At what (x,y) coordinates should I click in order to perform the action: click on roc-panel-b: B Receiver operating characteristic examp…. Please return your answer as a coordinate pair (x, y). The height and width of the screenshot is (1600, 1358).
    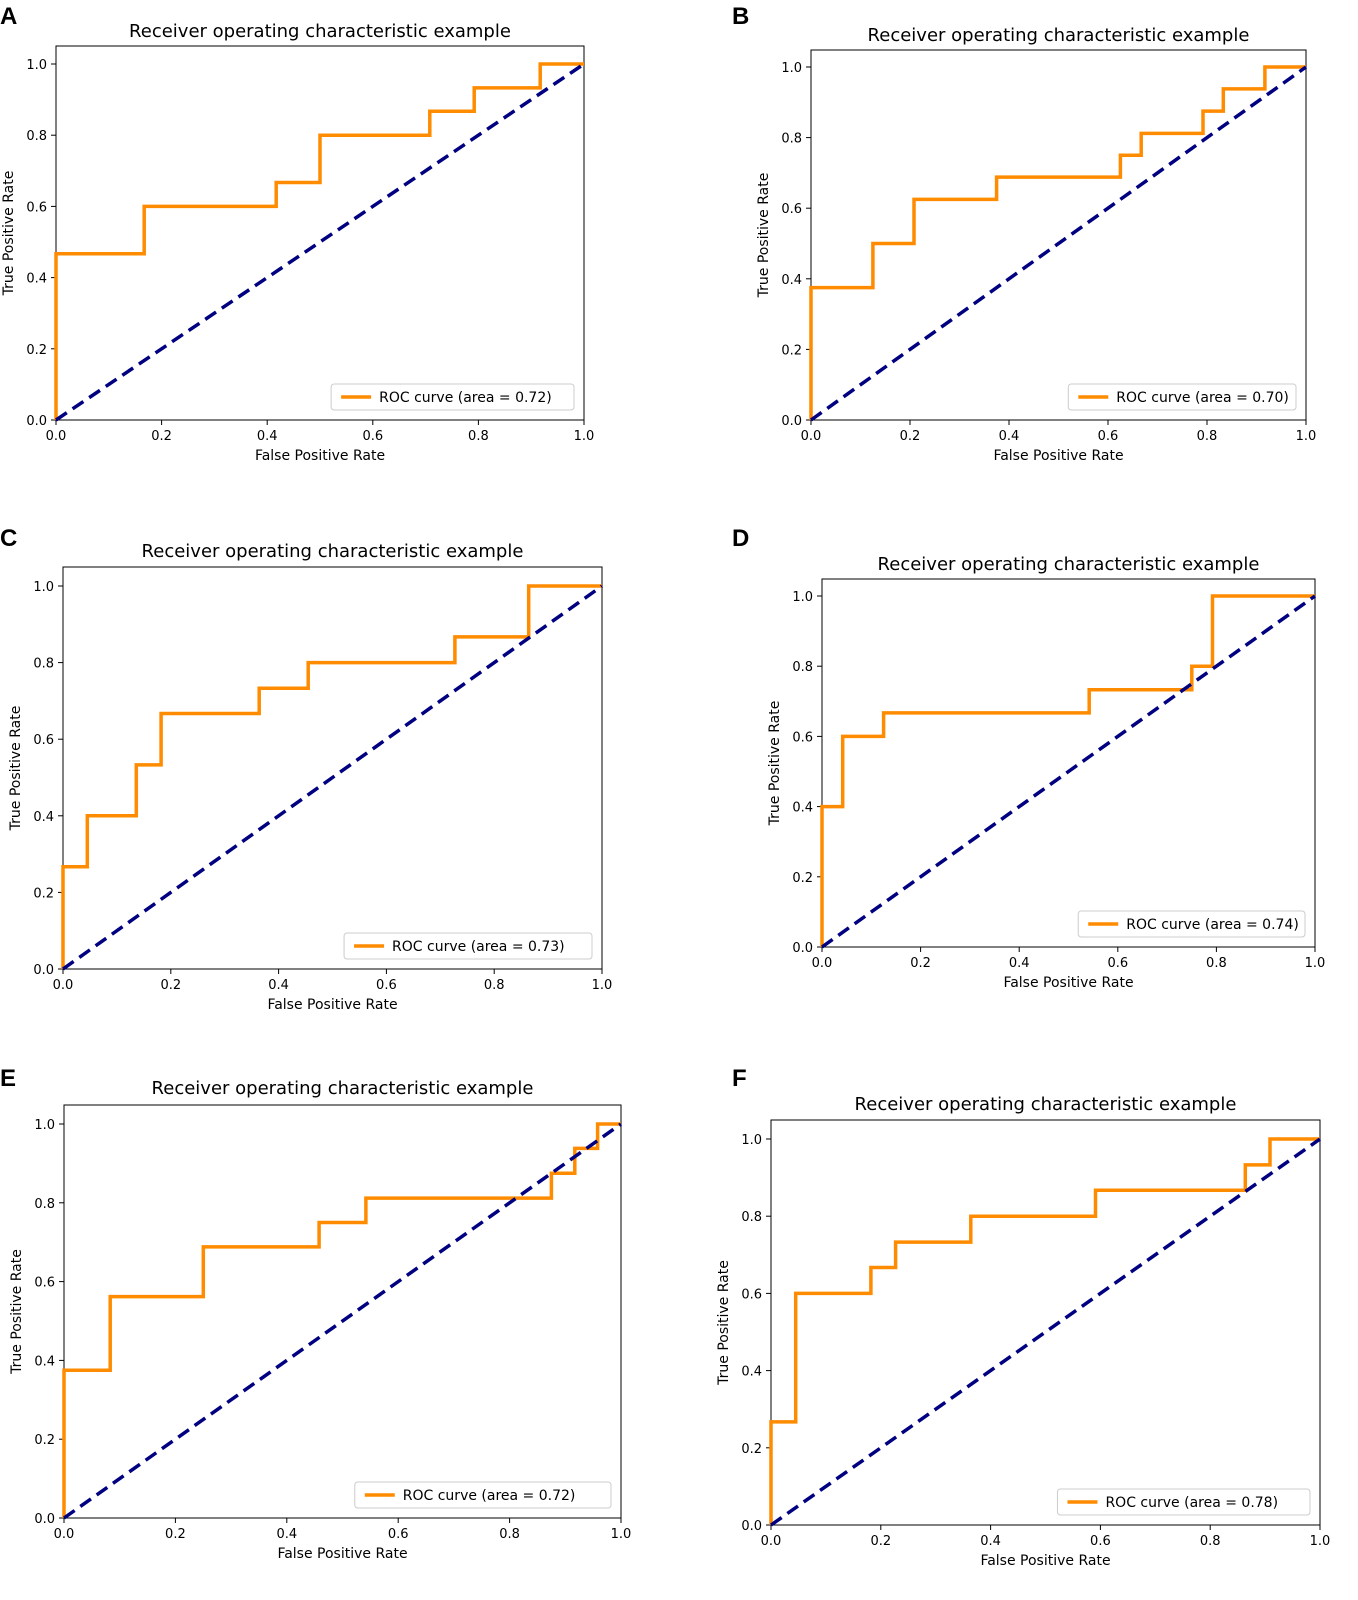
    Looking at the image, I should click on (1024, 233).